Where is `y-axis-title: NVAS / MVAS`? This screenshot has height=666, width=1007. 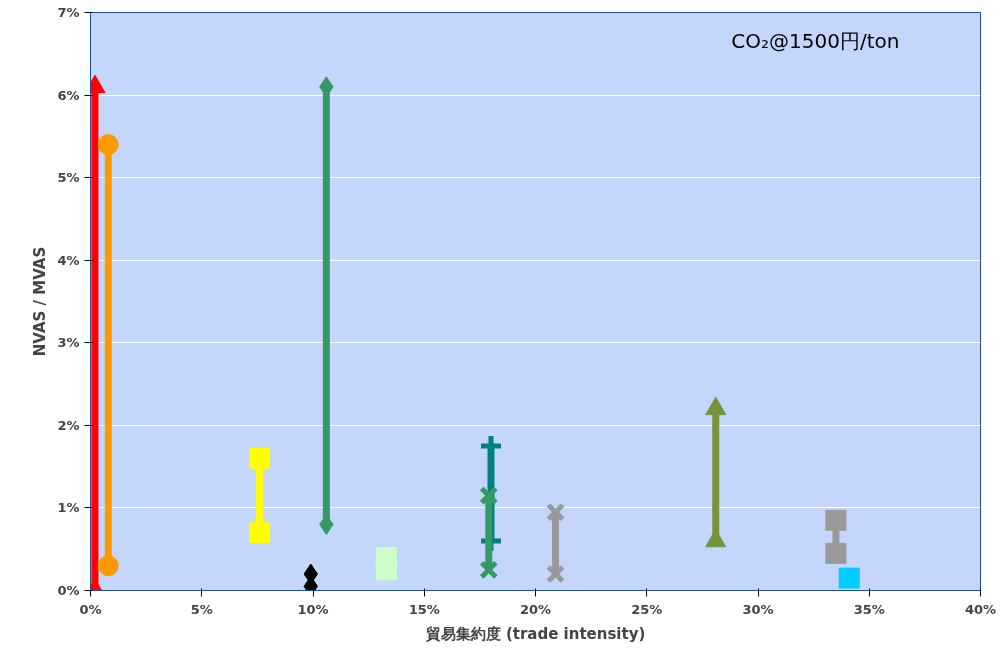
y-axis-title: NVAS / MVAS is located at coordinates (40, 301).